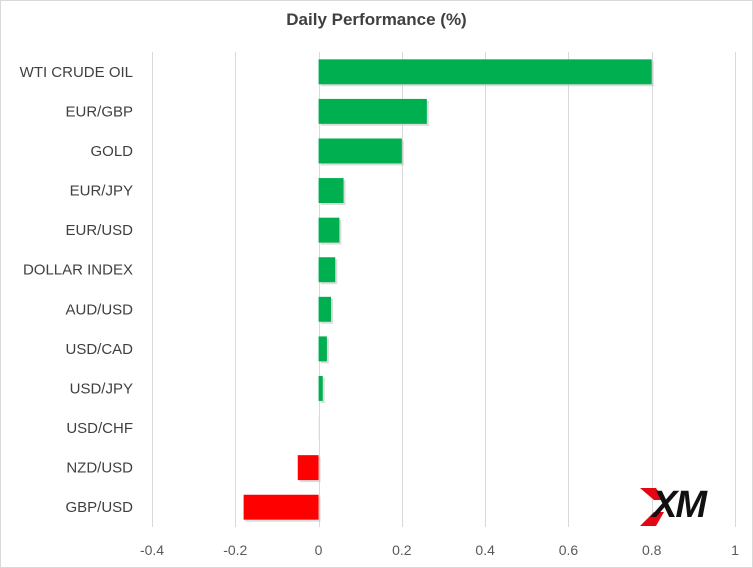  What do you see at coordinates (101, 191) in the screenshot?
I see `category-label: EUR/JPY` at bounding box center [101, 191].